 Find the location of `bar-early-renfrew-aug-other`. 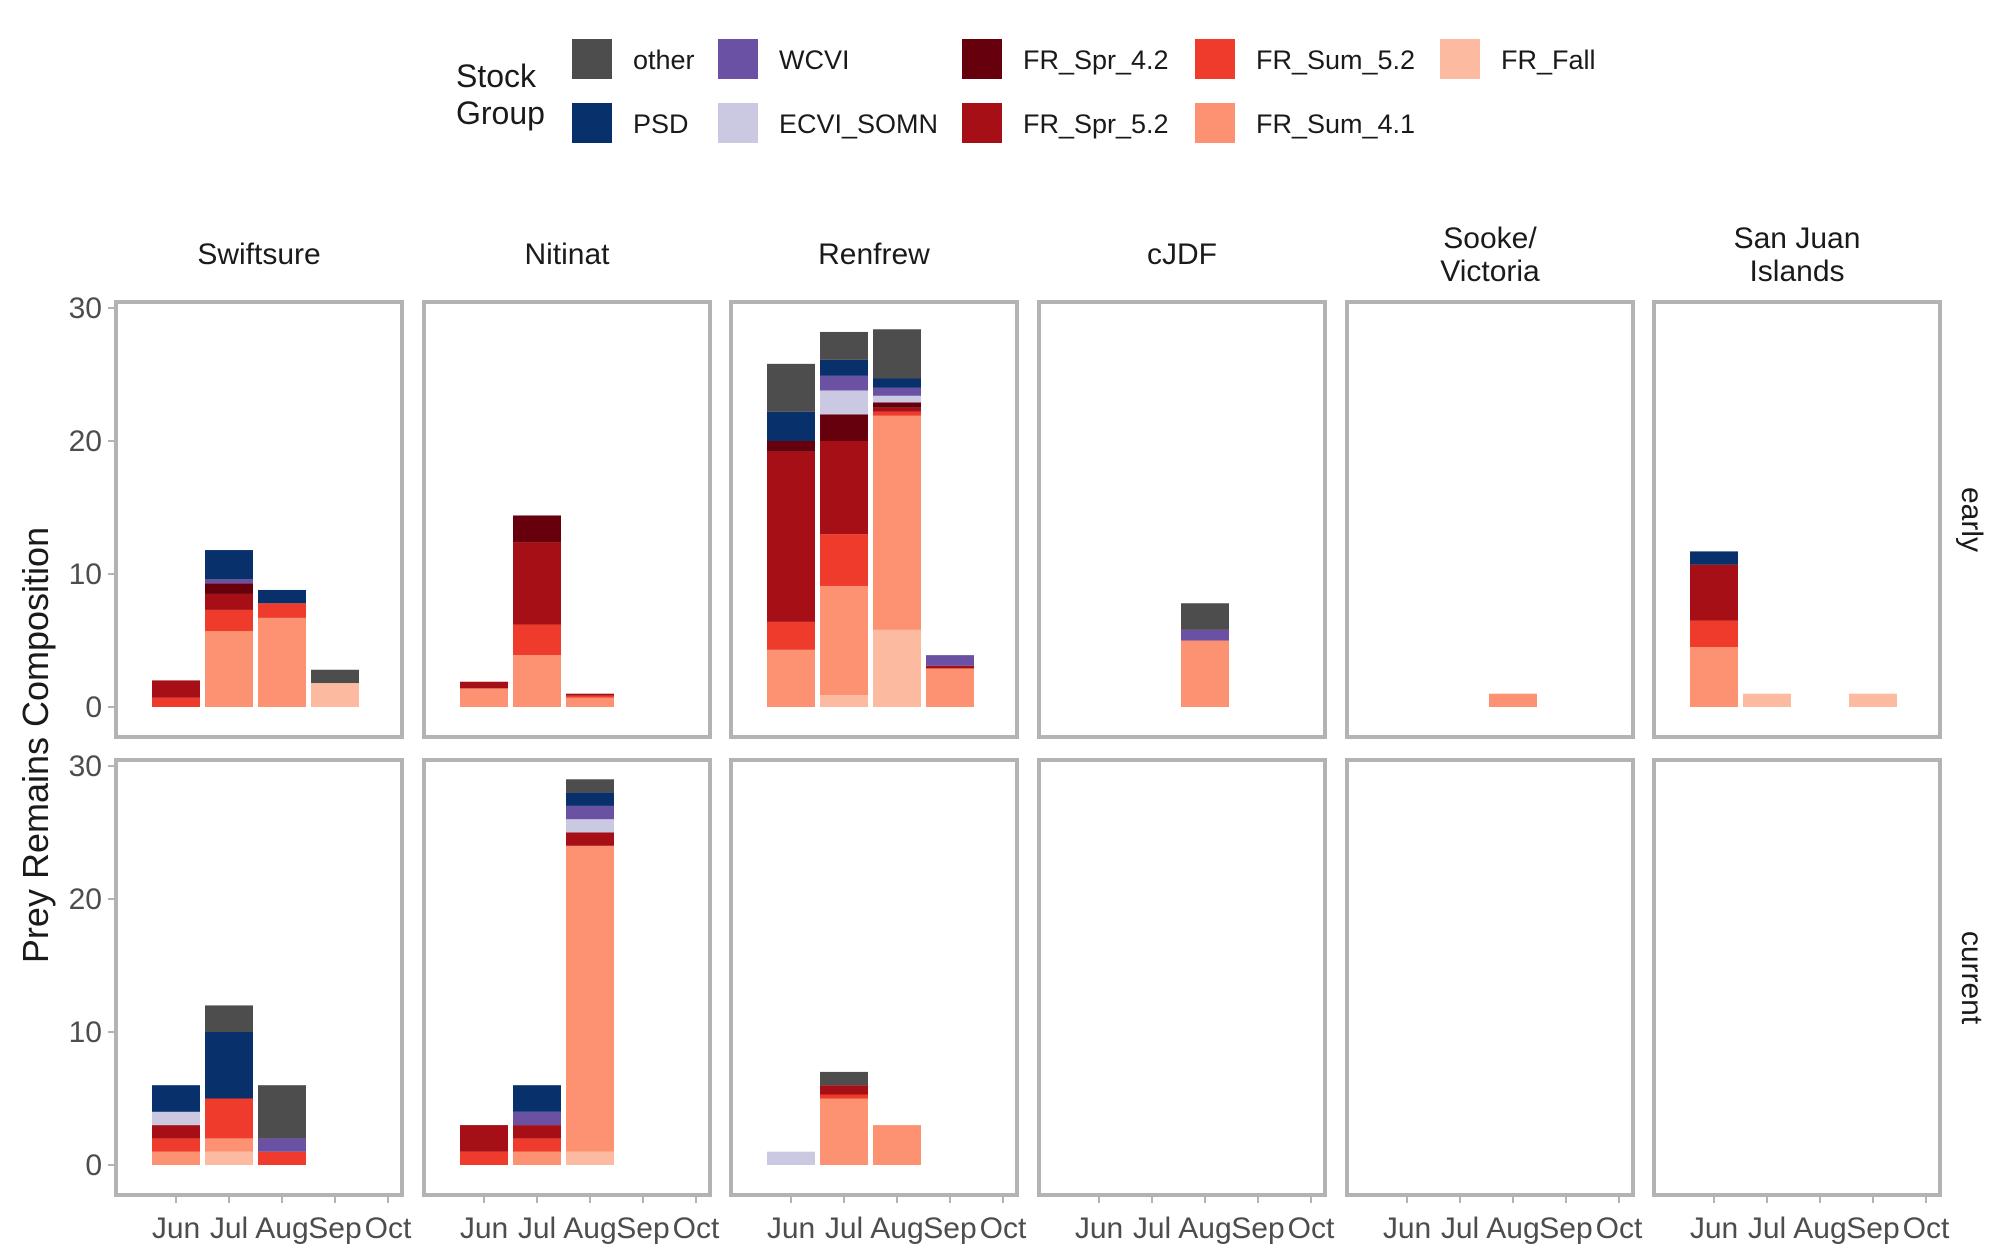

bar-early-renfrew-aug-other is located at coordinates (897, 354).